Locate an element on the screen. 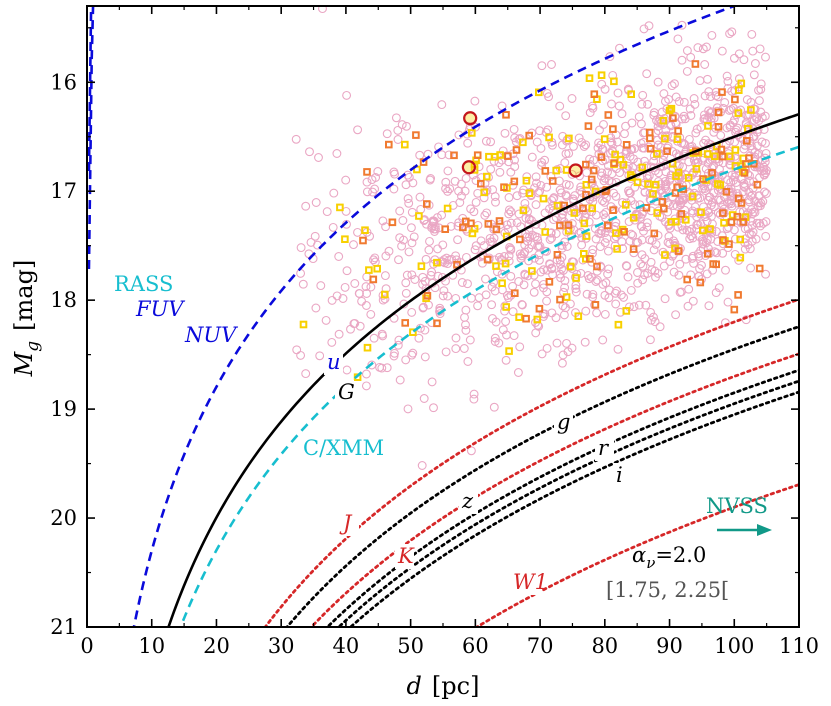 Image resolution: width=831 pixels, height=706 pixels. curve-label-rass: RASS is located at coordinates (143, 284).